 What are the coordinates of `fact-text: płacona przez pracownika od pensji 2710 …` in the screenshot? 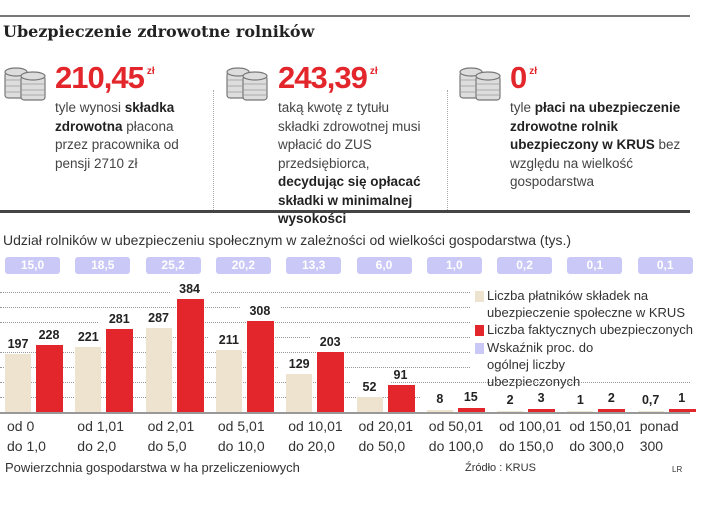 It's located at (117, 144).